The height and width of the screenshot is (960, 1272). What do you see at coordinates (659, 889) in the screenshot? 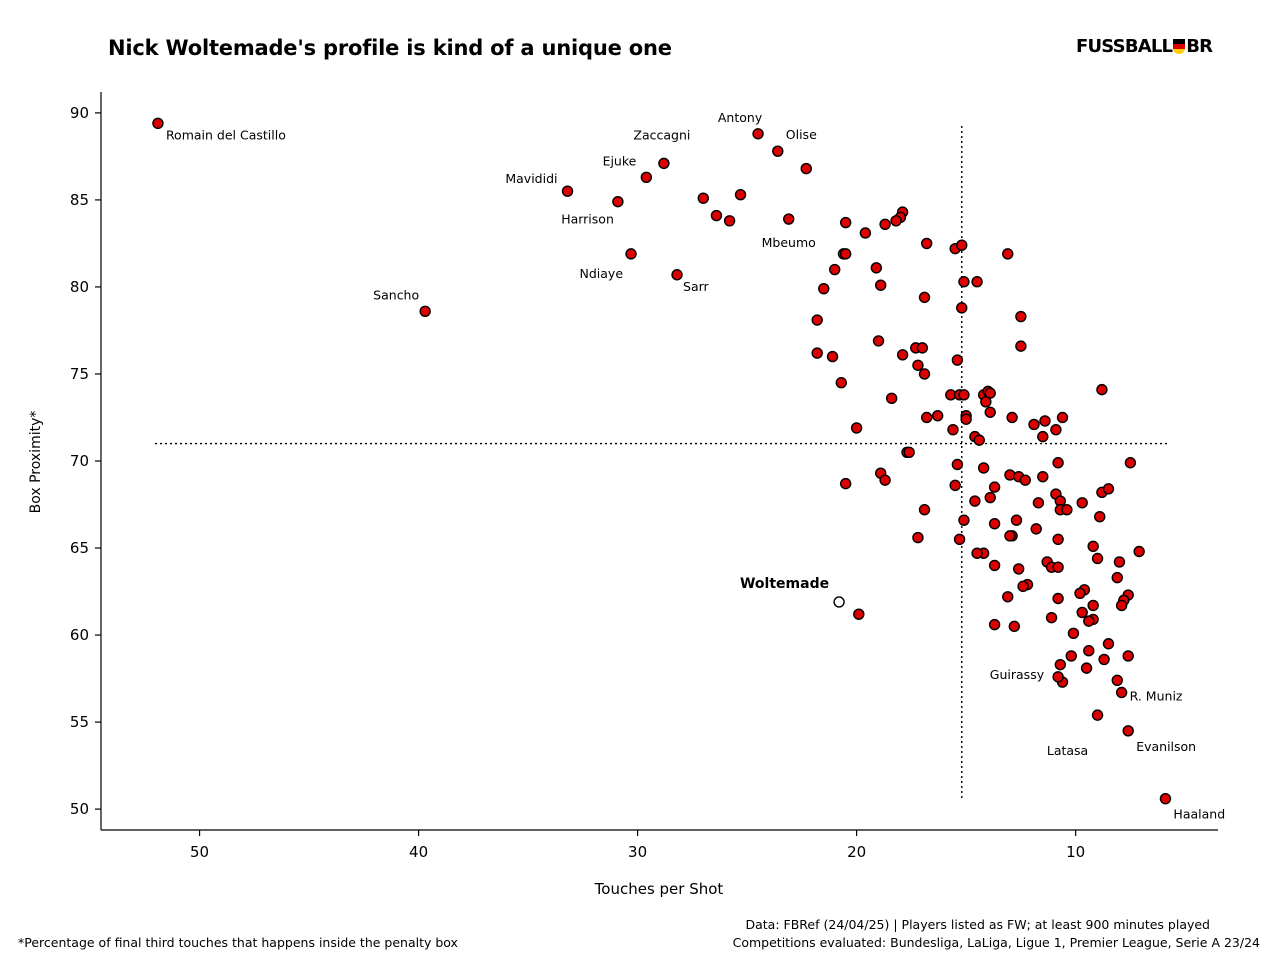
I see `x-axis-label: Touches per Shot` at bounding box center [659, 889].